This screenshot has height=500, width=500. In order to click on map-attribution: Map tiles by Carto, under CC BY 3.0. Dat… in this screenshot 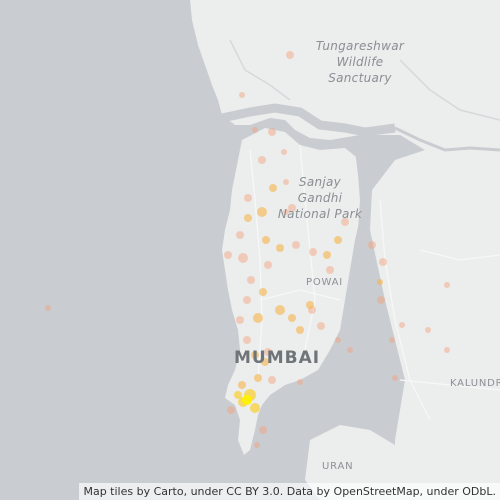, I will do `click(289, 491)`.